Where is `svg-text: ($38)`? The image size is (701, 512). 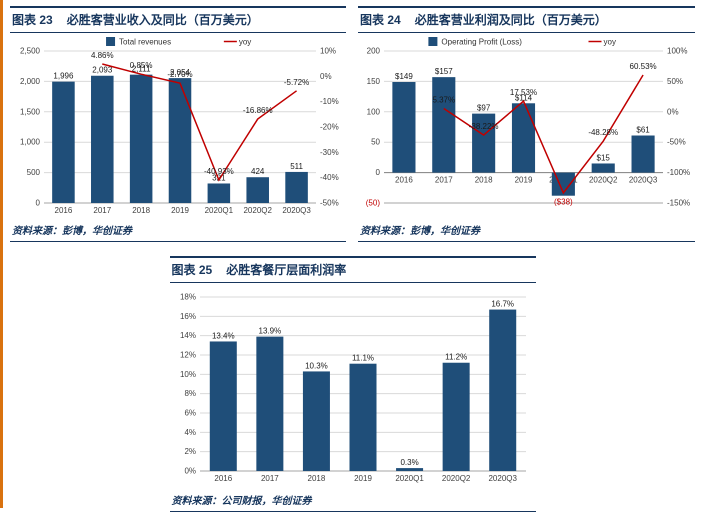 svg-text: ($38) is located at coordinates (563, 202).